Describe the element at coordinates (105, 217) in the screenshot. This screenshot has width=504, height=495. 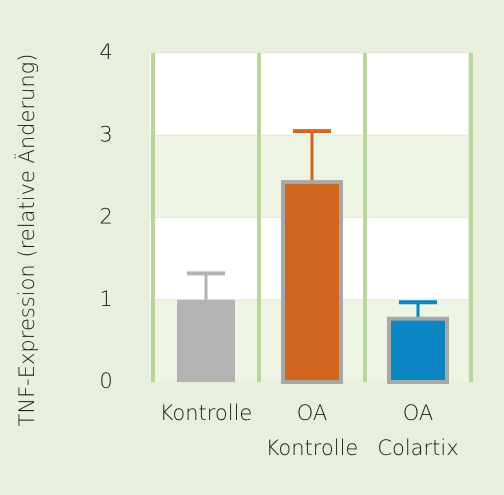
I see `y-tick-label: 2` at that location.